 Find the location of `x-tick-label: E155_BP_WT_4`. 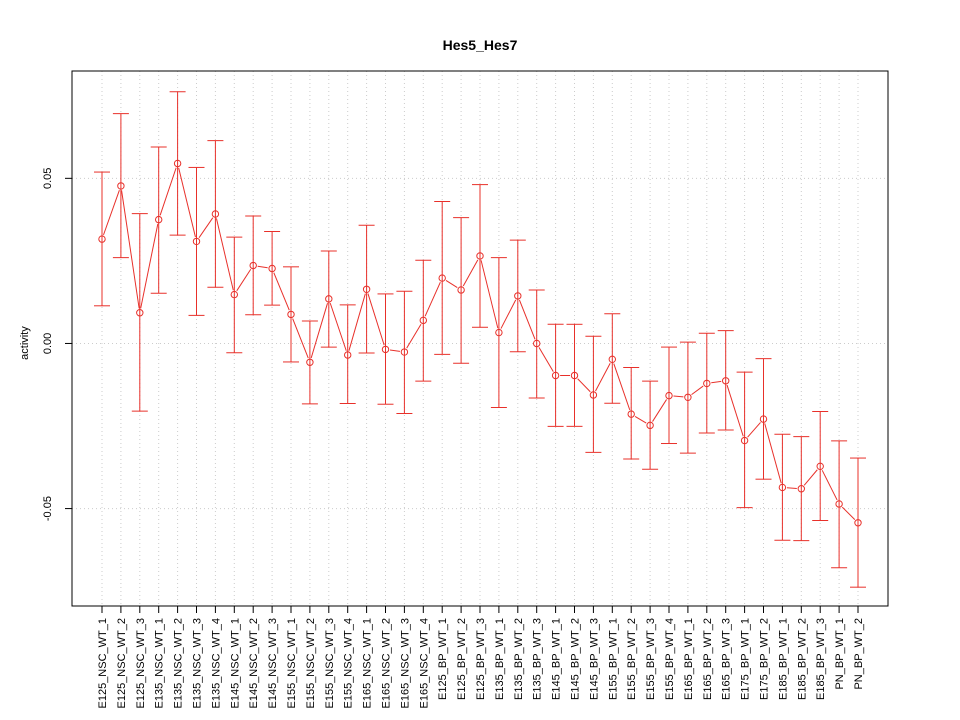

x-tick-label: E155_BP_WT_4 is located at coordinates (670, 659).